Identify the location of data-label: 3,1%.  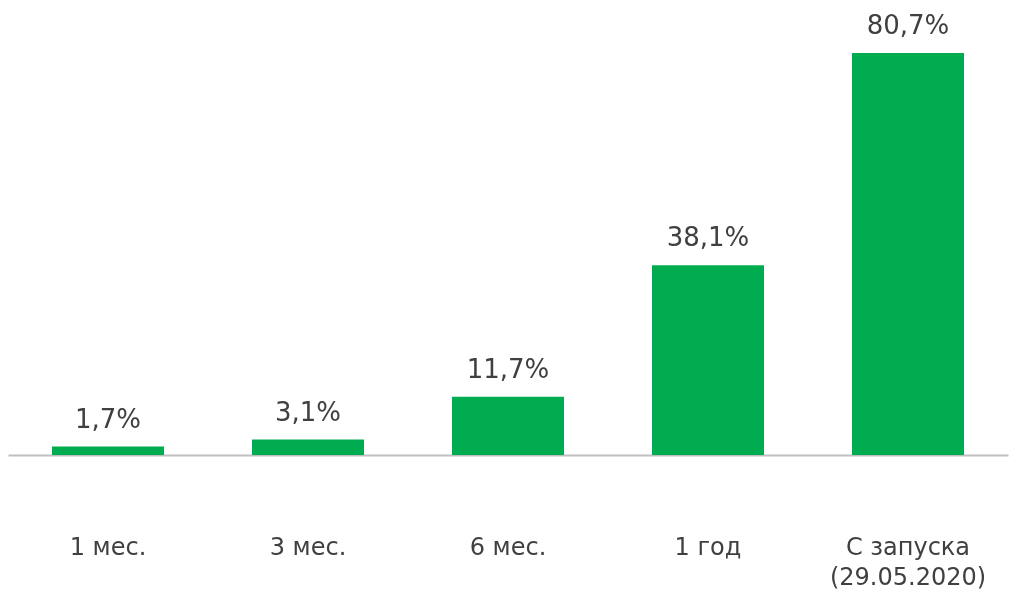
(308, 411).